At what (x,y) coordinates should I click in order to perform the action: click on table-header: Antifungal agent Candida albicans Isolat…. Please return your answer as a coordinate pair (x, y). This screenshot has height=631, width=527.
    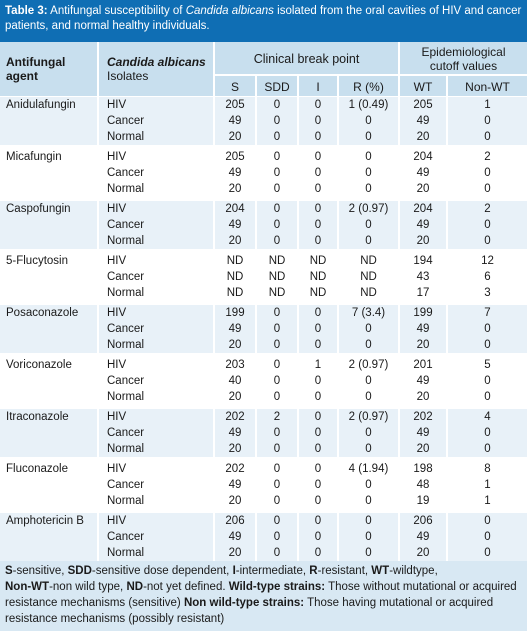
    Looking at the image, I should click on (263, 69).